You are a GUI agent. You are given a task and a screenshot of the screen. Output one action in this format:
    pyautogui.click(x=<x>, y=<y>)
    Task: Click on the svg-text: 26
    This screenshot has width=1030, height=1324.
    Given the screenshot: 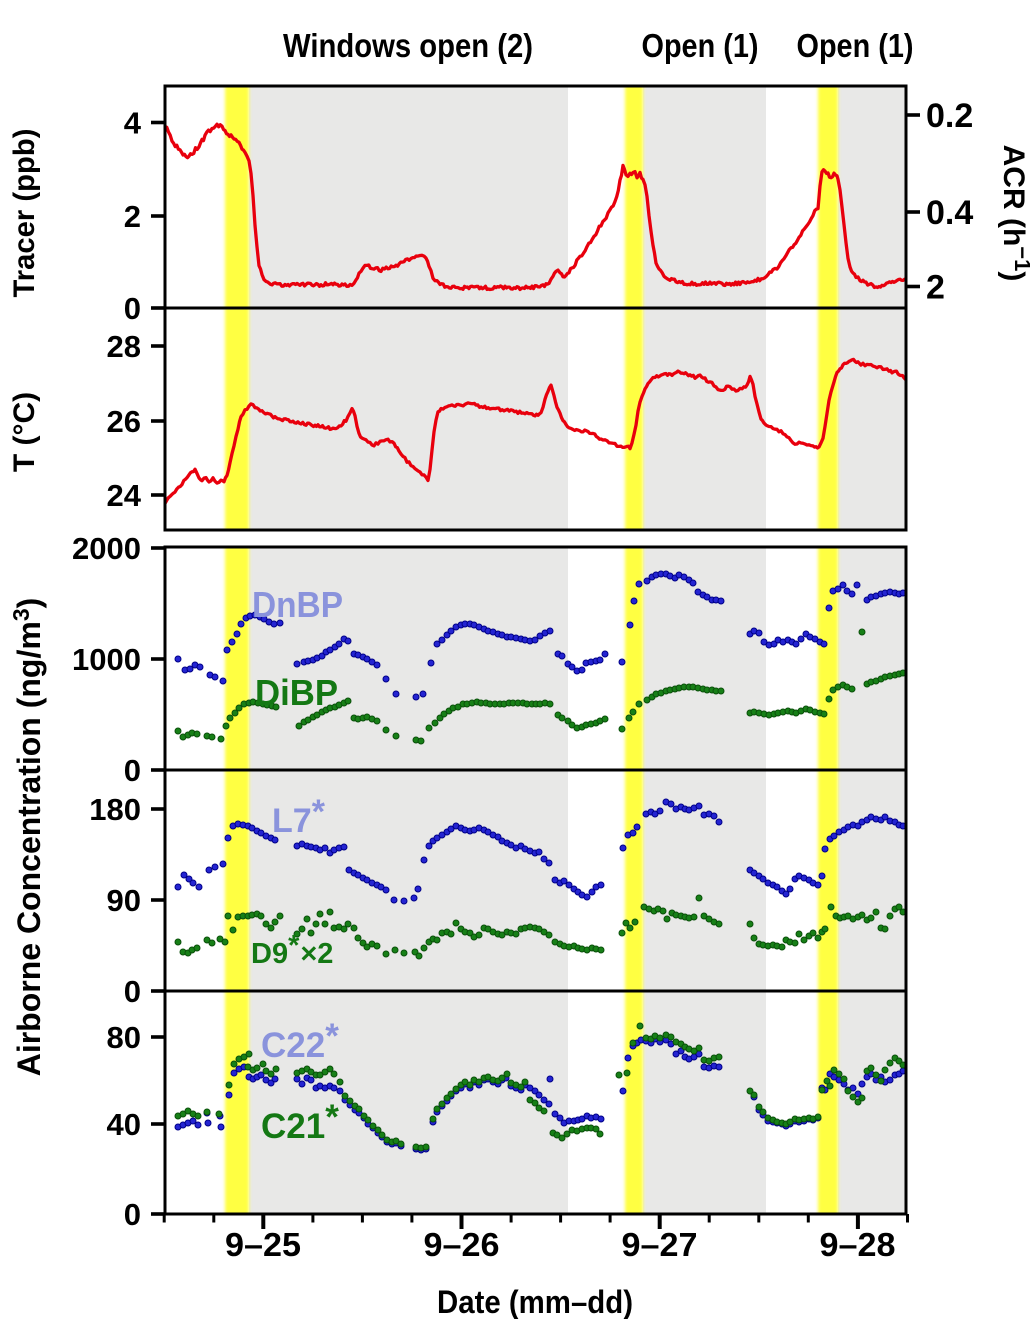 What is the action you would take?
    pyautogui.click(x=124, y=421)
    